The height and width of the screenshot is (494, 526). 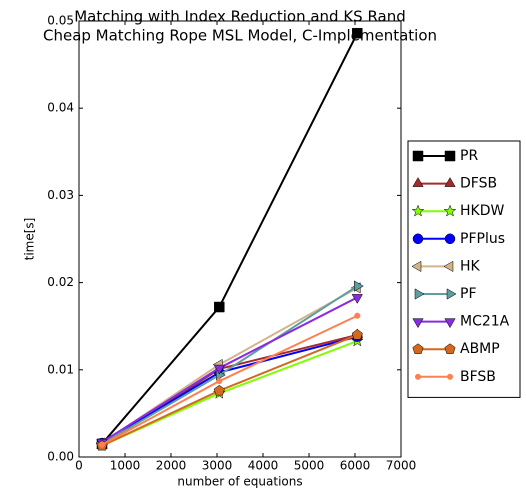 What do you see at coordinates (485, 322) in the screenshot?
I see `legend-text: MC21A` at bounding box center [485, 322].